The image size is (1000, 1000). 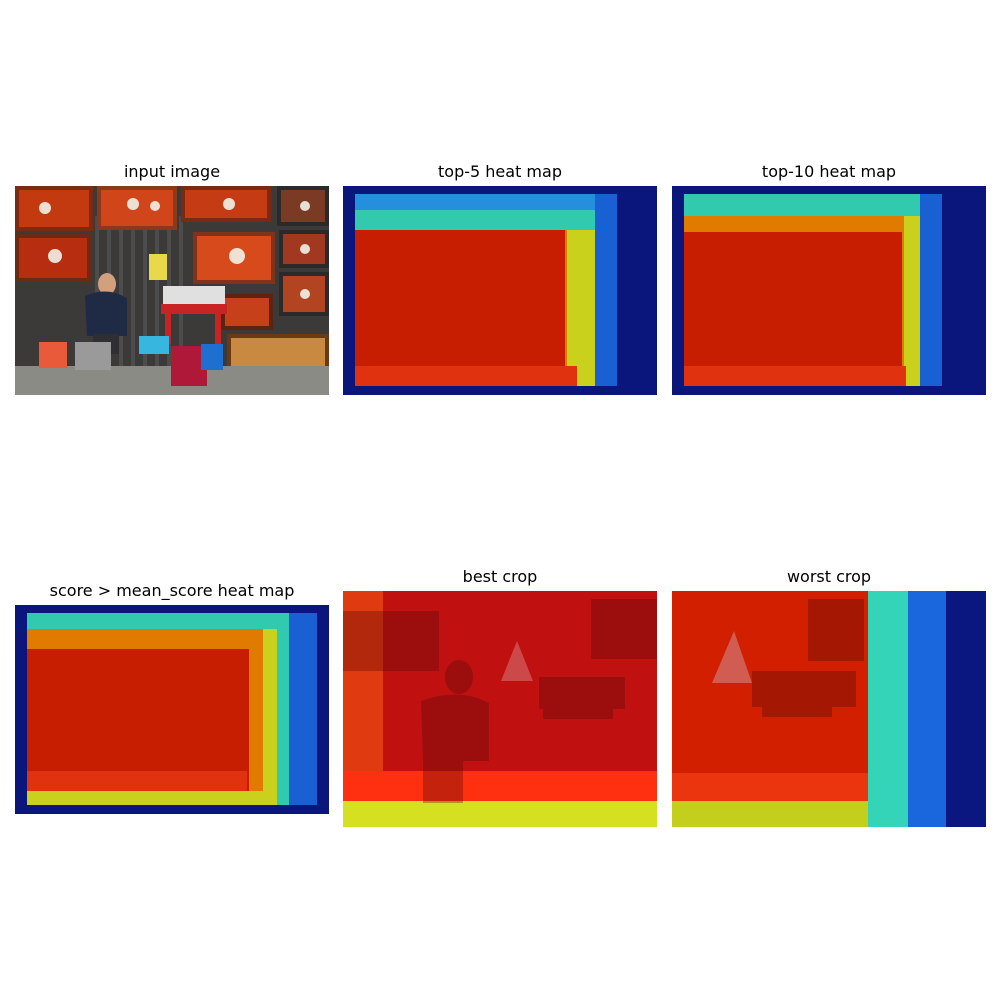 I want to click on panel-title-input: input image, so click(x=172, y=171).